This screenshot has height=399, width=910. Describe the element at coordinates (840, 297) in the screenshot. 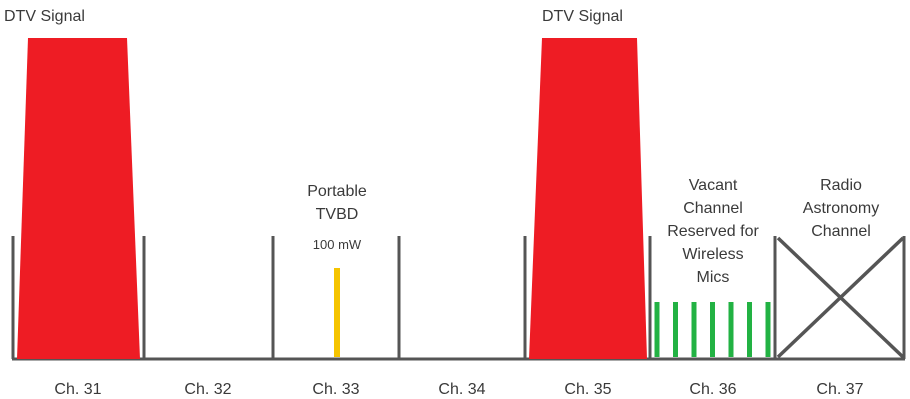

I see `radio-astronomy-cross` at that location.